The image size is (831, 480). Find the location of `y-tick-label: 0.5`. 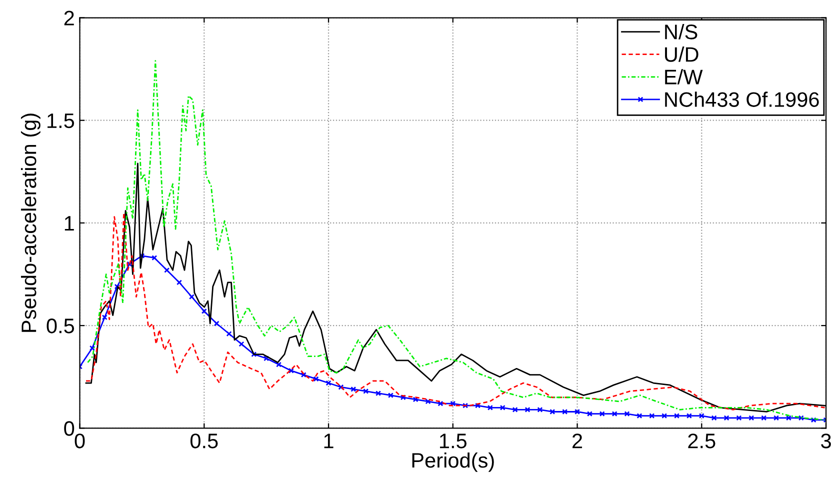

y-tick-label: 0.5 is located at coordinates (60, 326).